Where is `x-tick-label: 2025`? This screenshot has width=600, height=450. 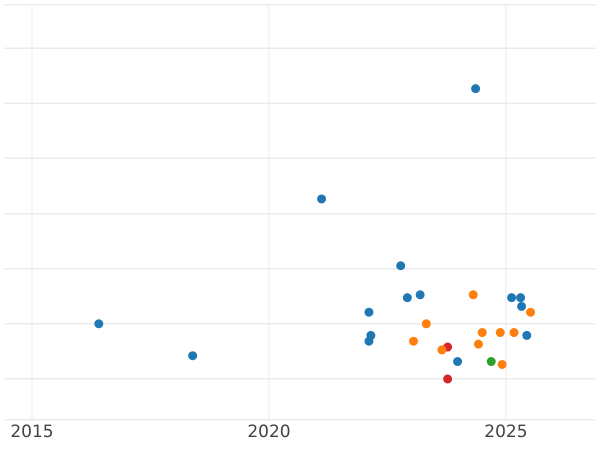 x-tick-label: 2025 is located at coordinates (506, 432).